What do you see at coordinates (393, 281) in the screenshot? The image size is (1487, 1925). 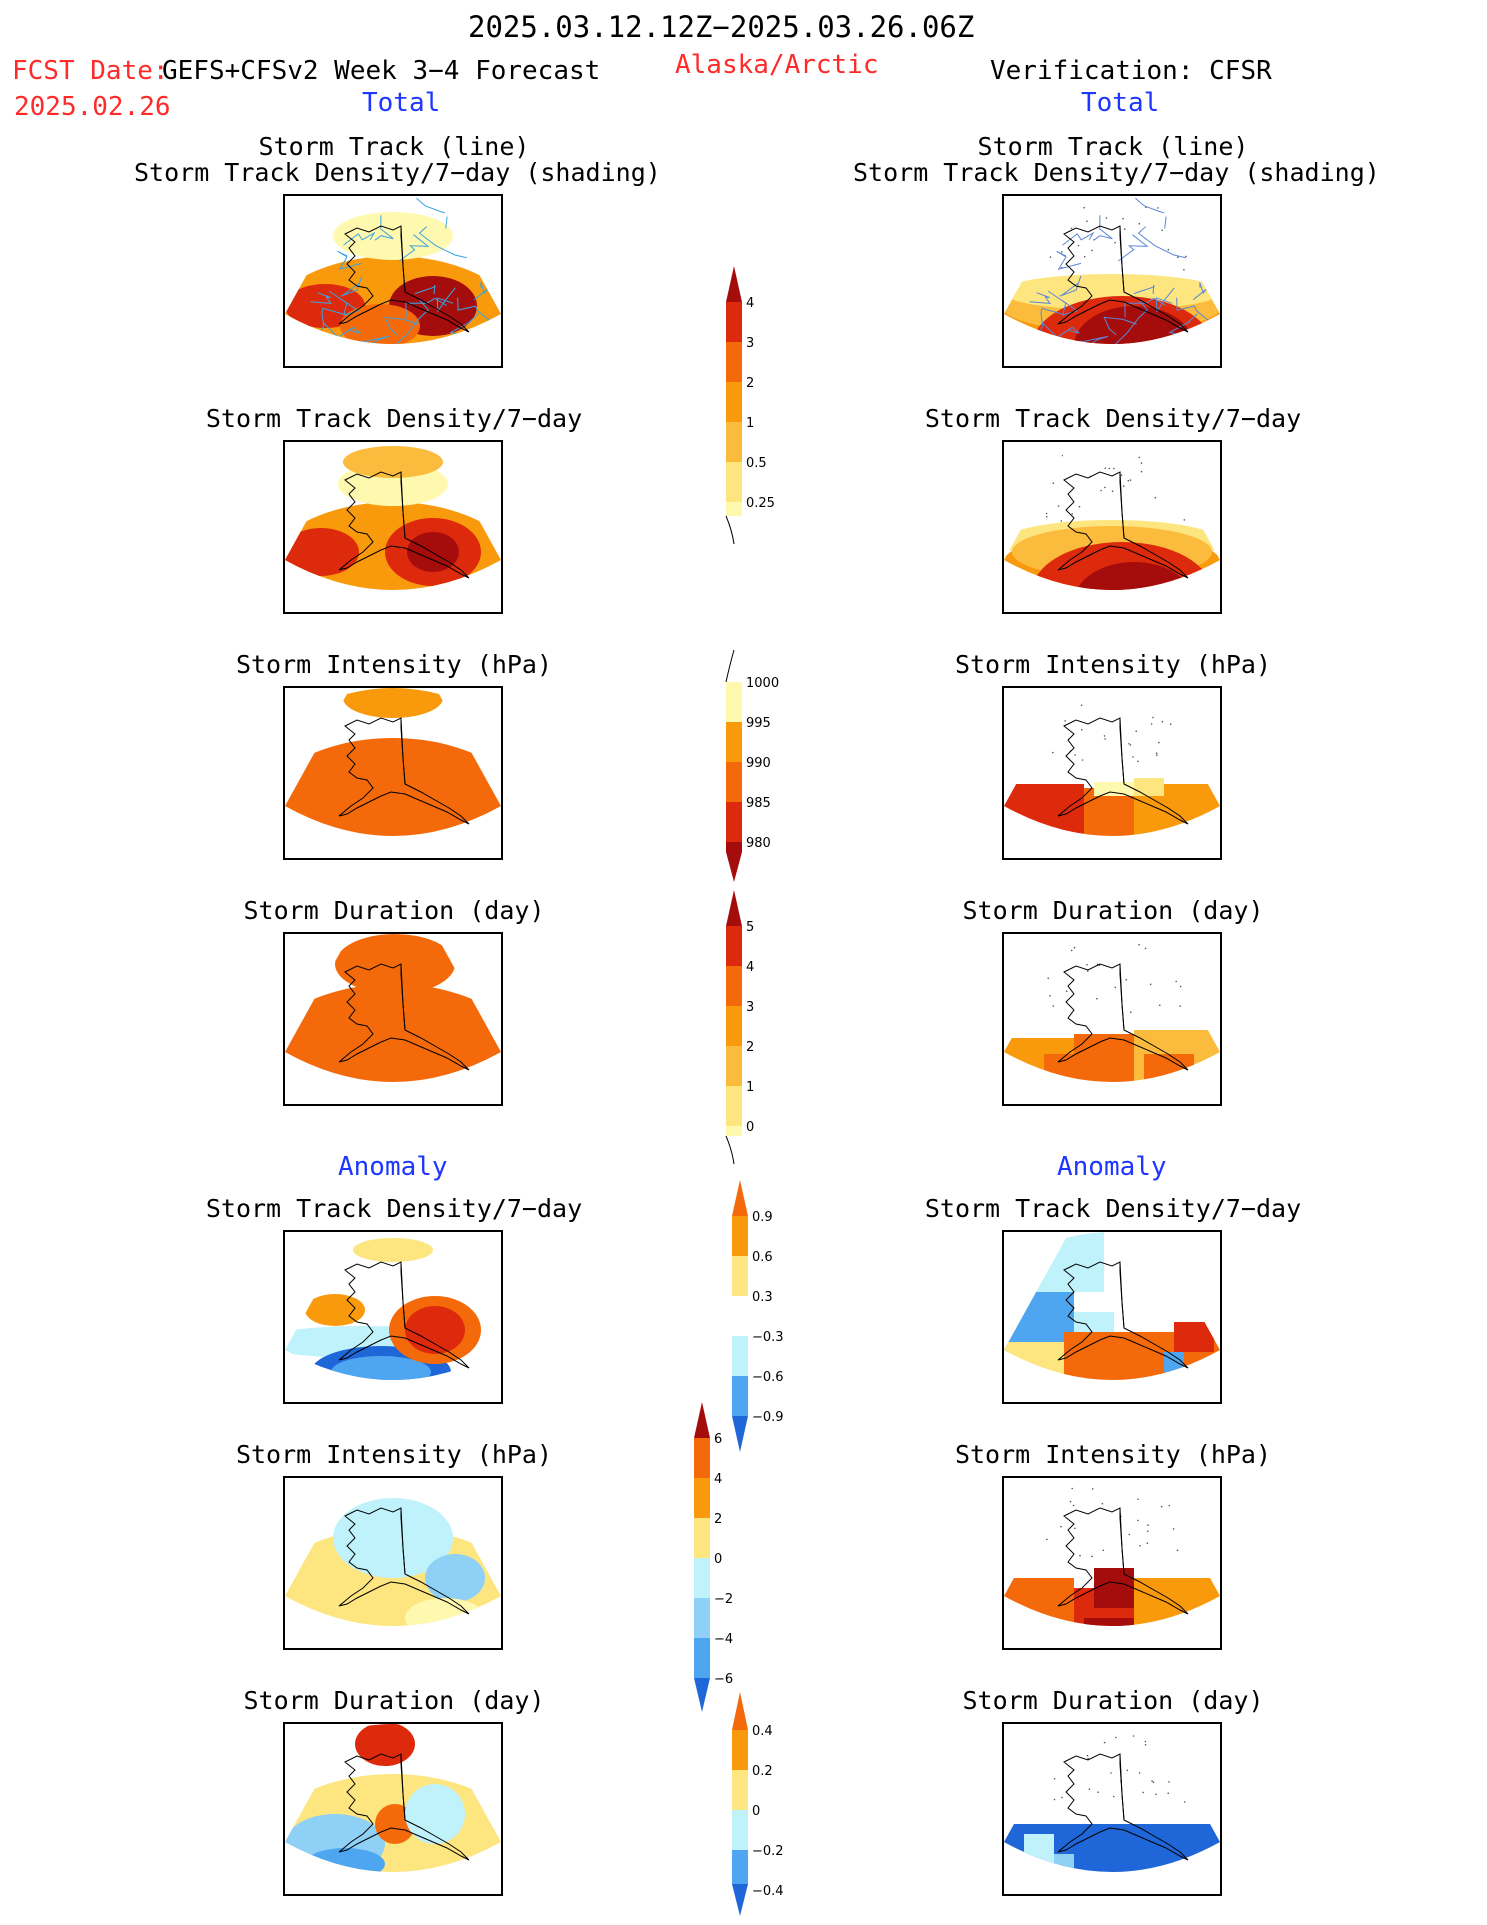 I see `map-track-forecast` at bounding box center [393, 281].